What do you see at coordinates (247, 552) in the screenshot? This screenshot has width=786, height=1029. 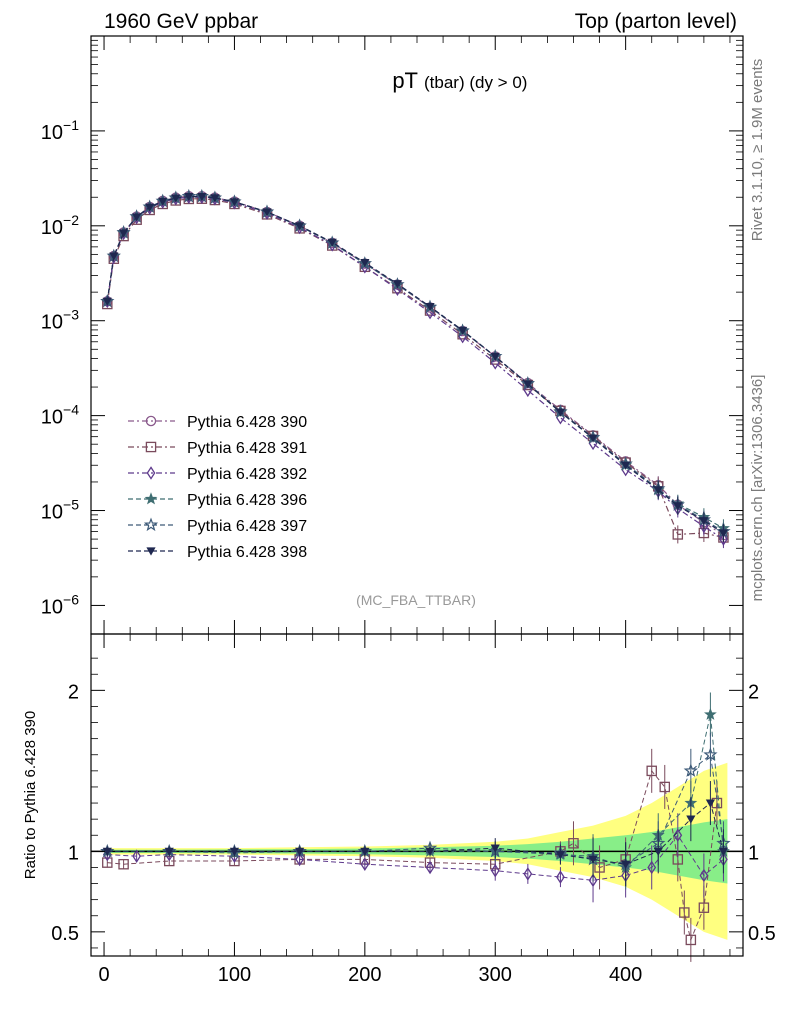 I see `legend-label: Pythia 6.428 398` at bounding box center [247, 552].